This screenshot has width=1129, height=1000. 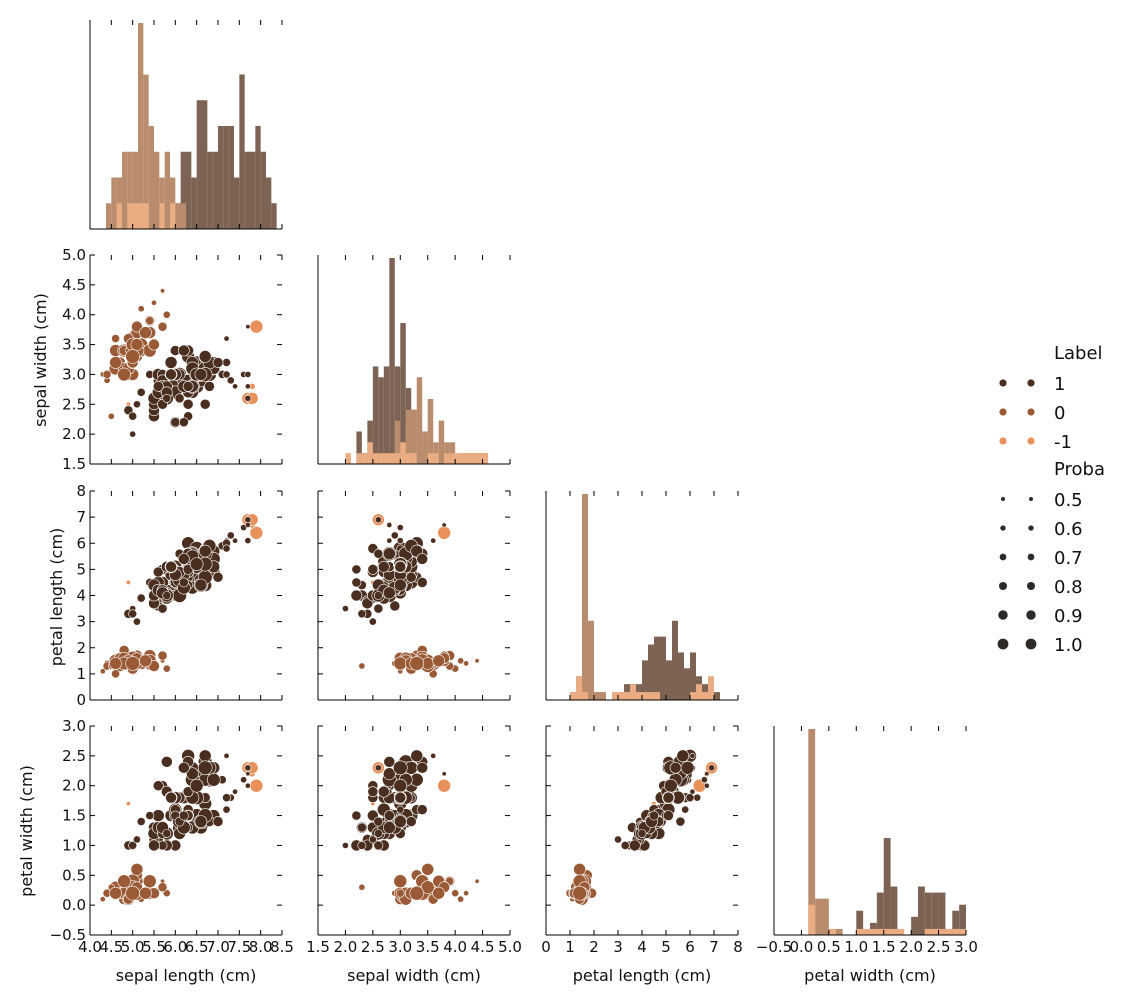 What do you see at coordinates (74, 756) in the screenshot?
I see `y-tick-label: 2.5` at bounding box center [74, 756].